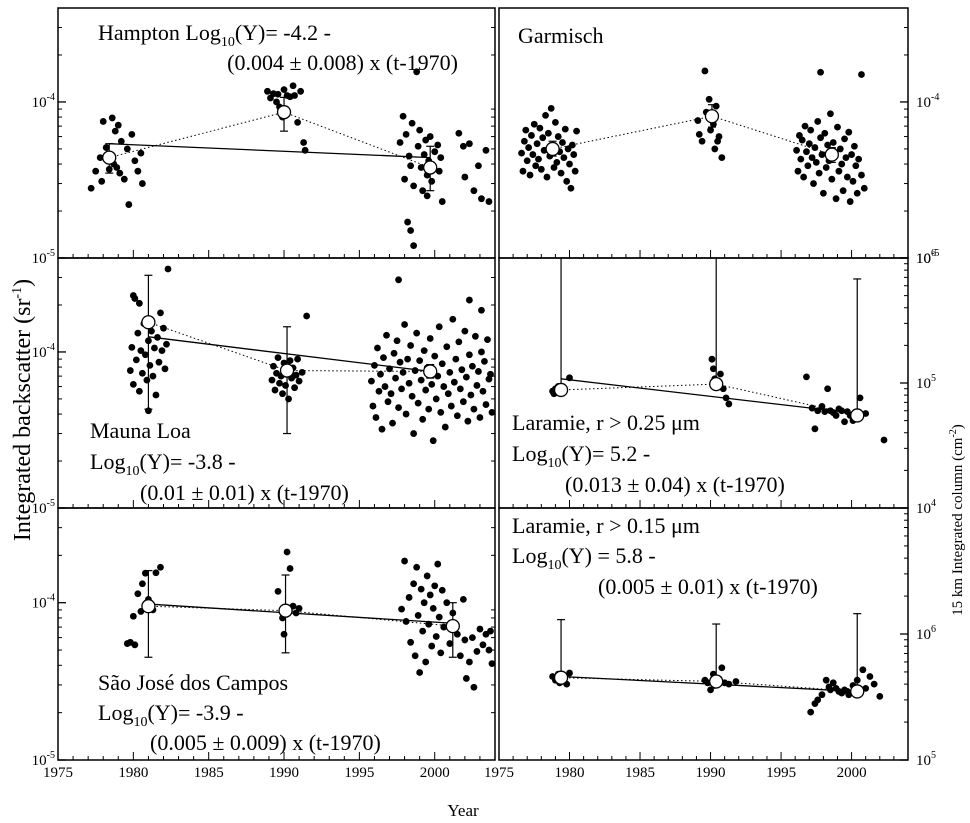 Image resolution: width=970 pixels, height=823 pixels. Describe the element at coordinates (703, 634) in the screenshot. I see `panel-frame` at that location.